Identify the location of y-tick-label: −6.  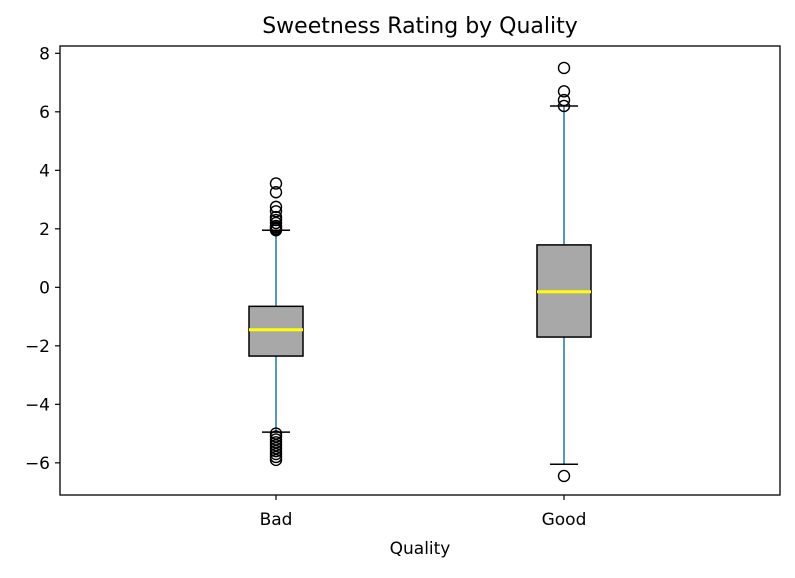
(37, 464).